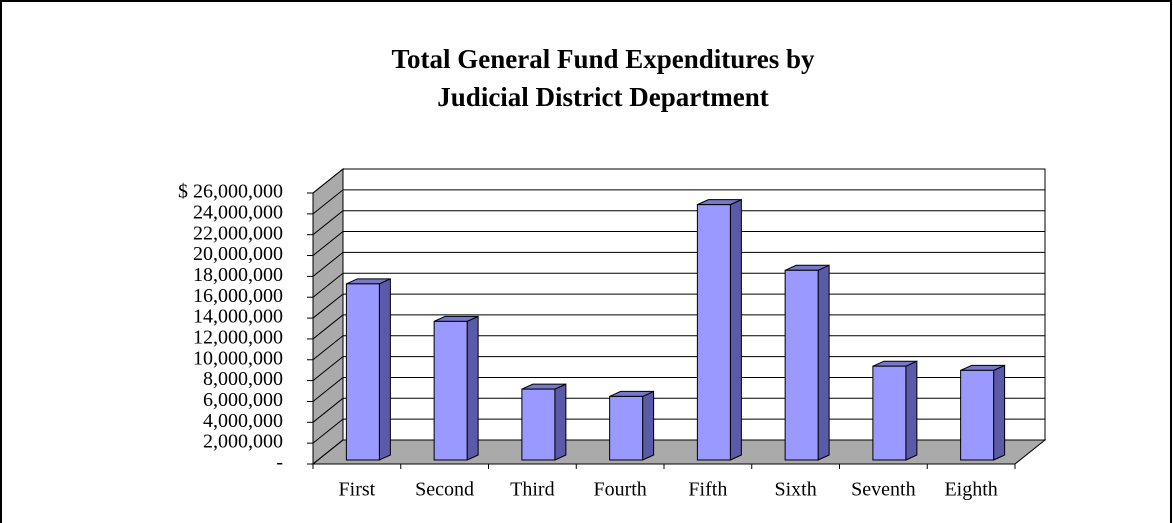  Describe the element at coordinates (238, 296) in the screenshot. I see `y-tick-label: 16,000,000` at that location.